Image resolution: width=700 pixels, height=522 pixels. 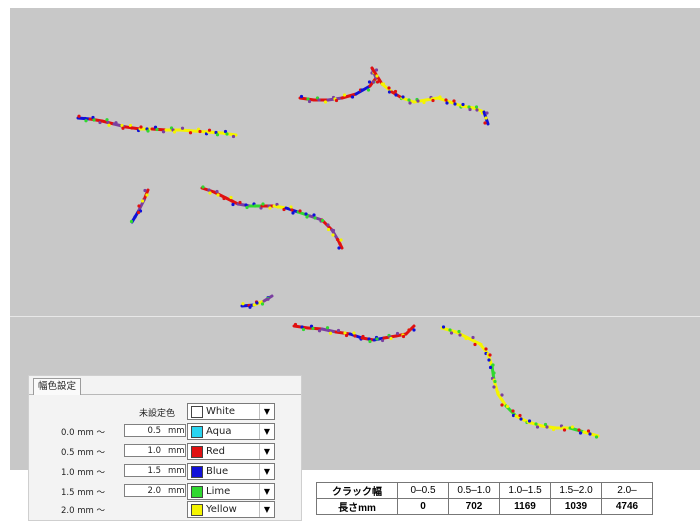 I want to click on color-name: Yellow, so click(x=221, y=509).